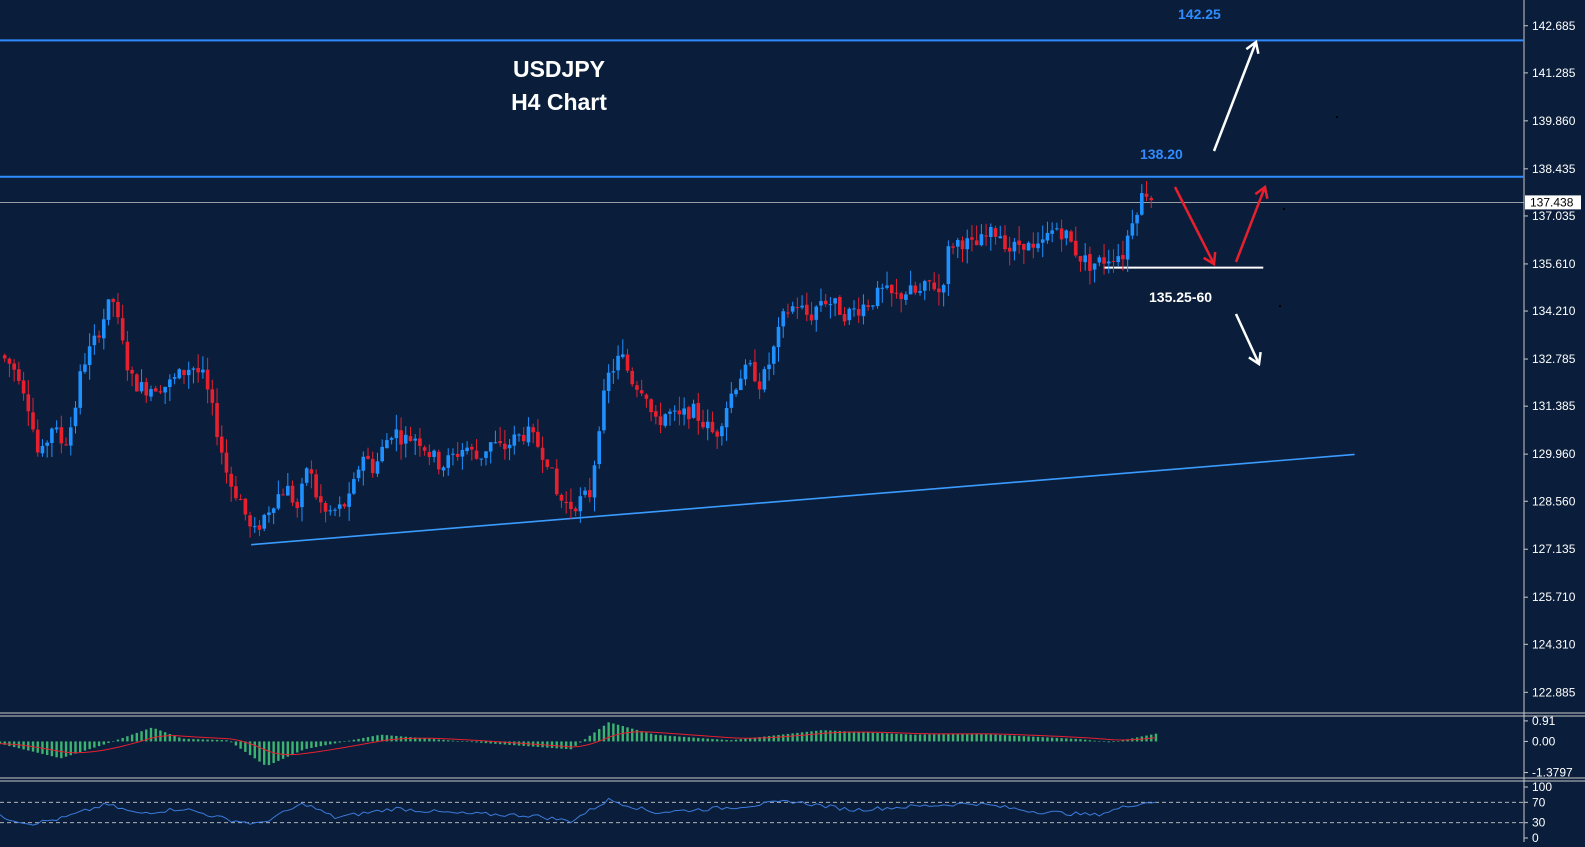 The image size is (1585, 847). Describe the element at coordinates (803, 499) in the screenshot. I see `ascending-trendline` at that location.